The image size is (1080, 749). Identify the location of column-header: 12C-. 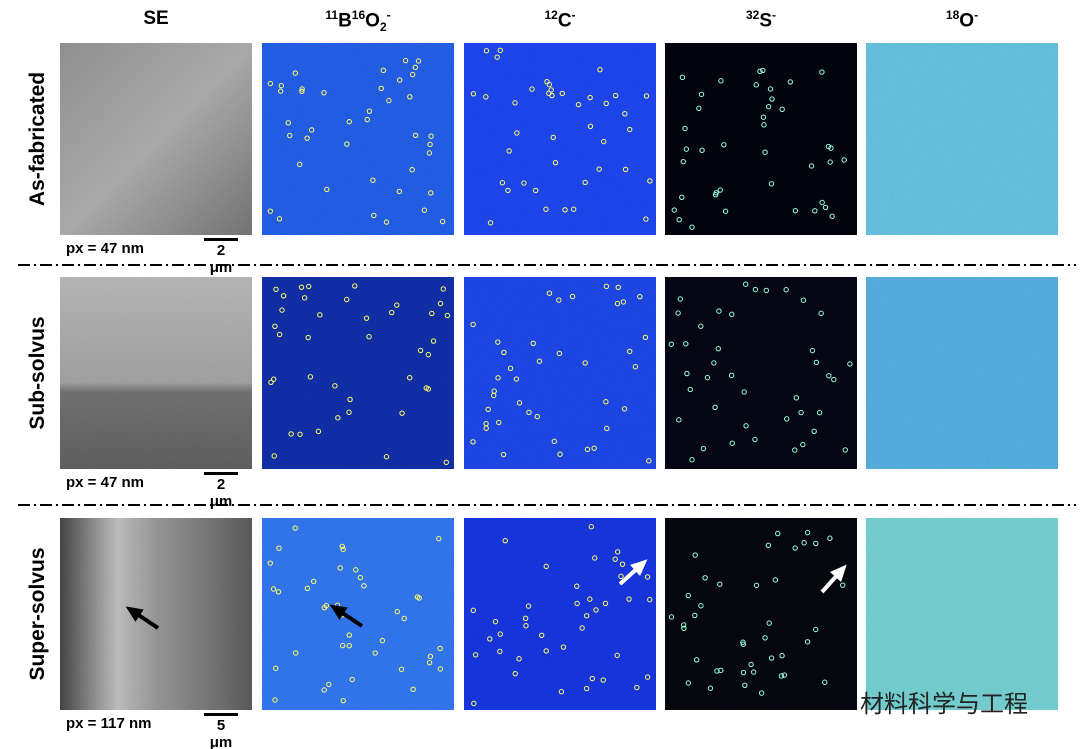
(560, 20).